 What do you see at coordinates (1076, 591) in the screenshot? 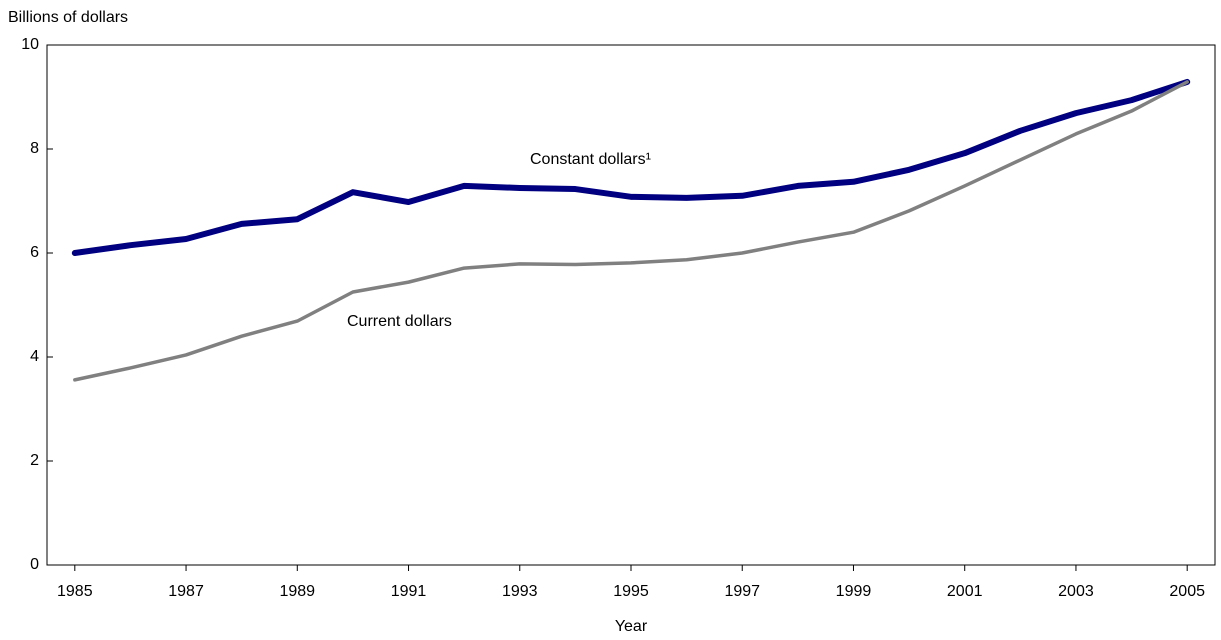
I see `x-tick-label: 2003` at bounding box center [1076, 591].